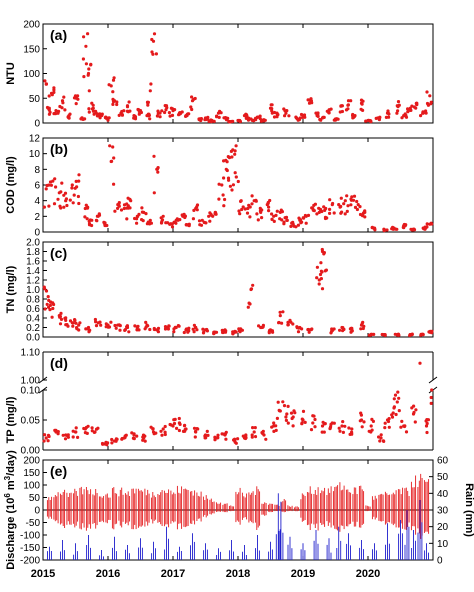  What do you see at coordinates (11, 73) in the screenshot?
I see `y-axis-label: NTU` at bounding box center [11, 73].